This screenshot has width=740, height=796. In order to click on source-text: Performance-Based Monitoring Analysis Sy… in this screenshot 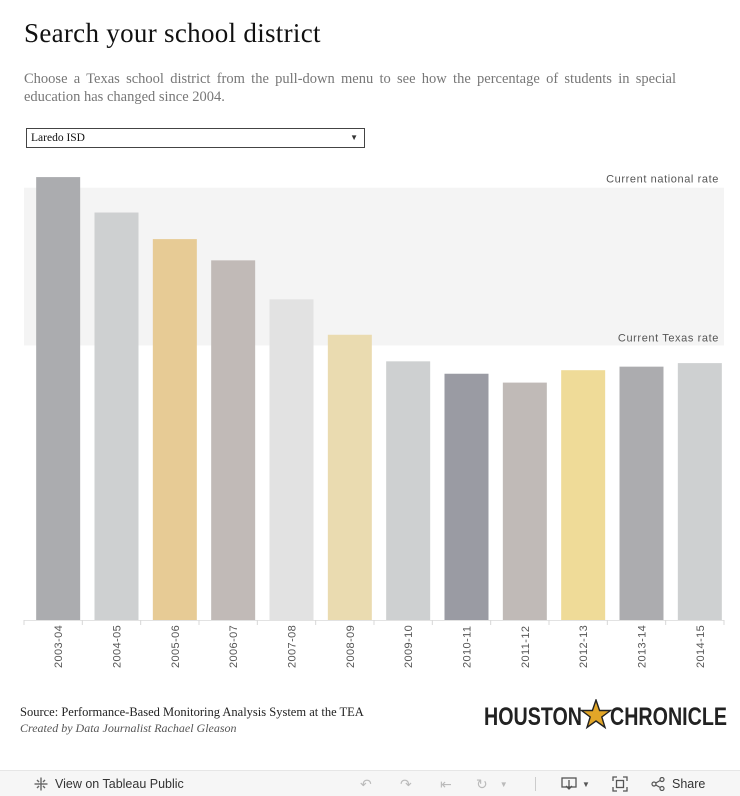, I will do `click(212, 712)`.